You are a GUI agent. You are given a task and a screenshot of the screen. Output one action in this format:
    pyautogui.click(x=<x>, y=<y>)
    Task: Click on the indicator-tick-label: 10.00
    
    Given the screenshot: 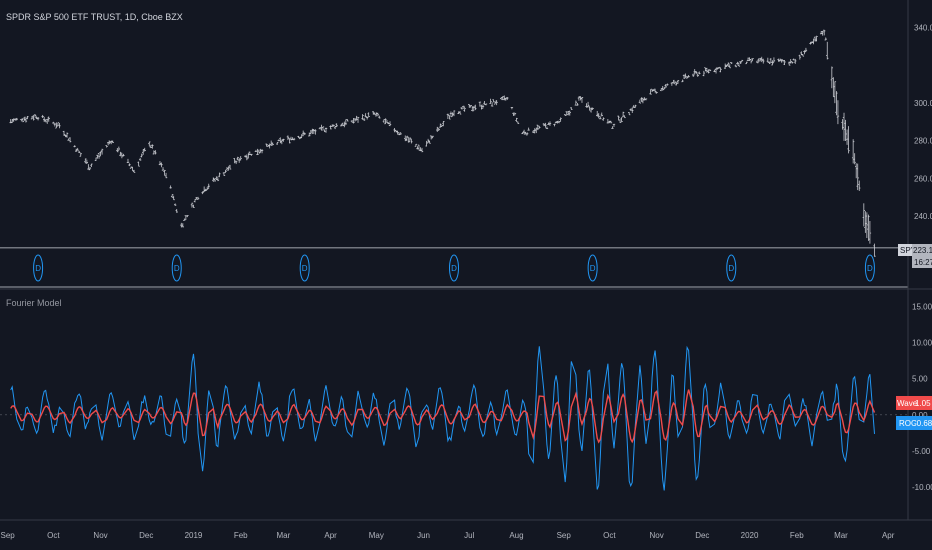 What is the action you would take?
    pyautogui.click(x=922, y=343)
    